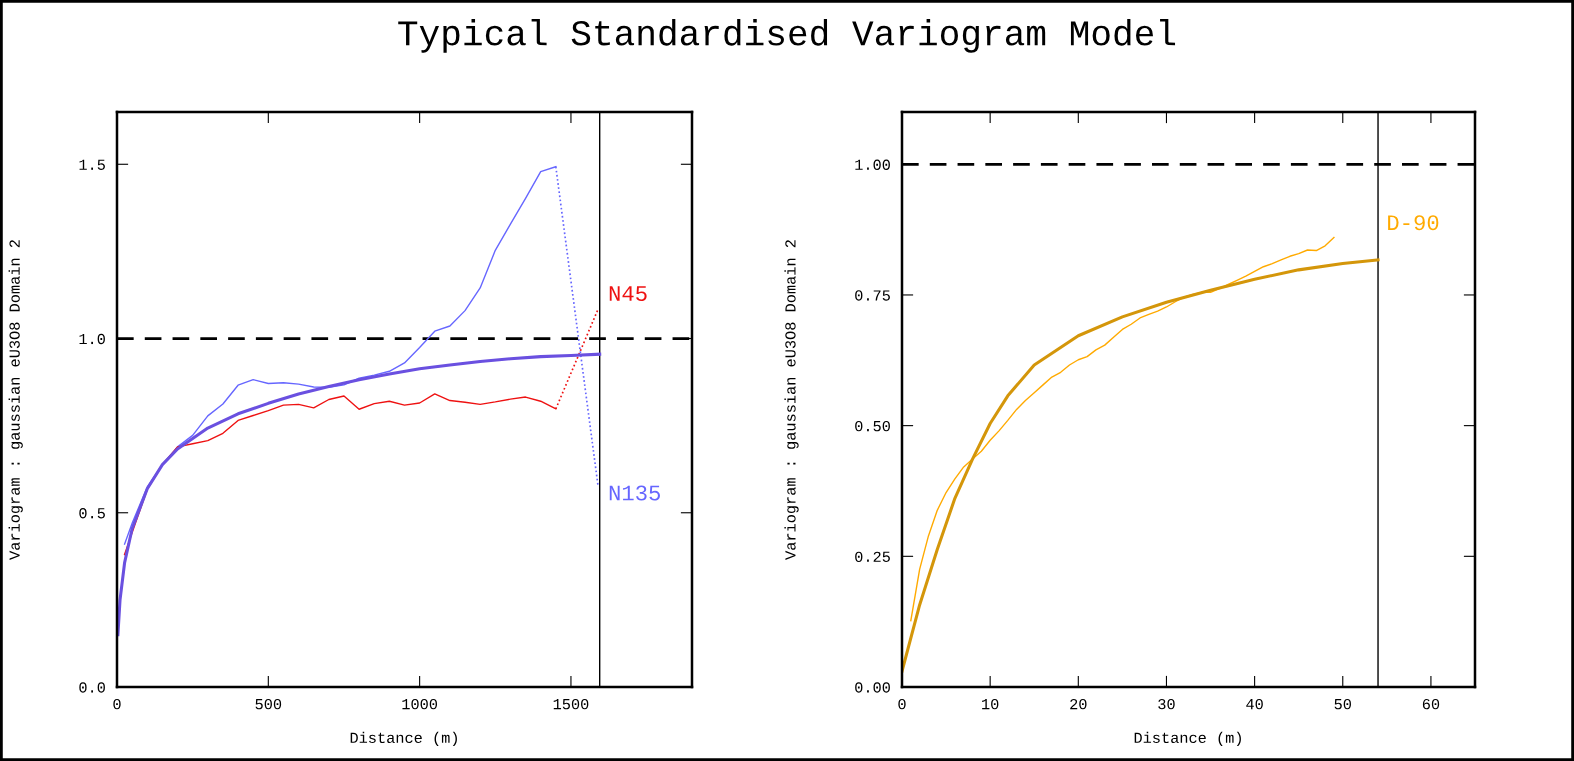 Image resolution: width=1574 pixels, height=761 pixels. I want to click on text: N135, so click(634, 493).